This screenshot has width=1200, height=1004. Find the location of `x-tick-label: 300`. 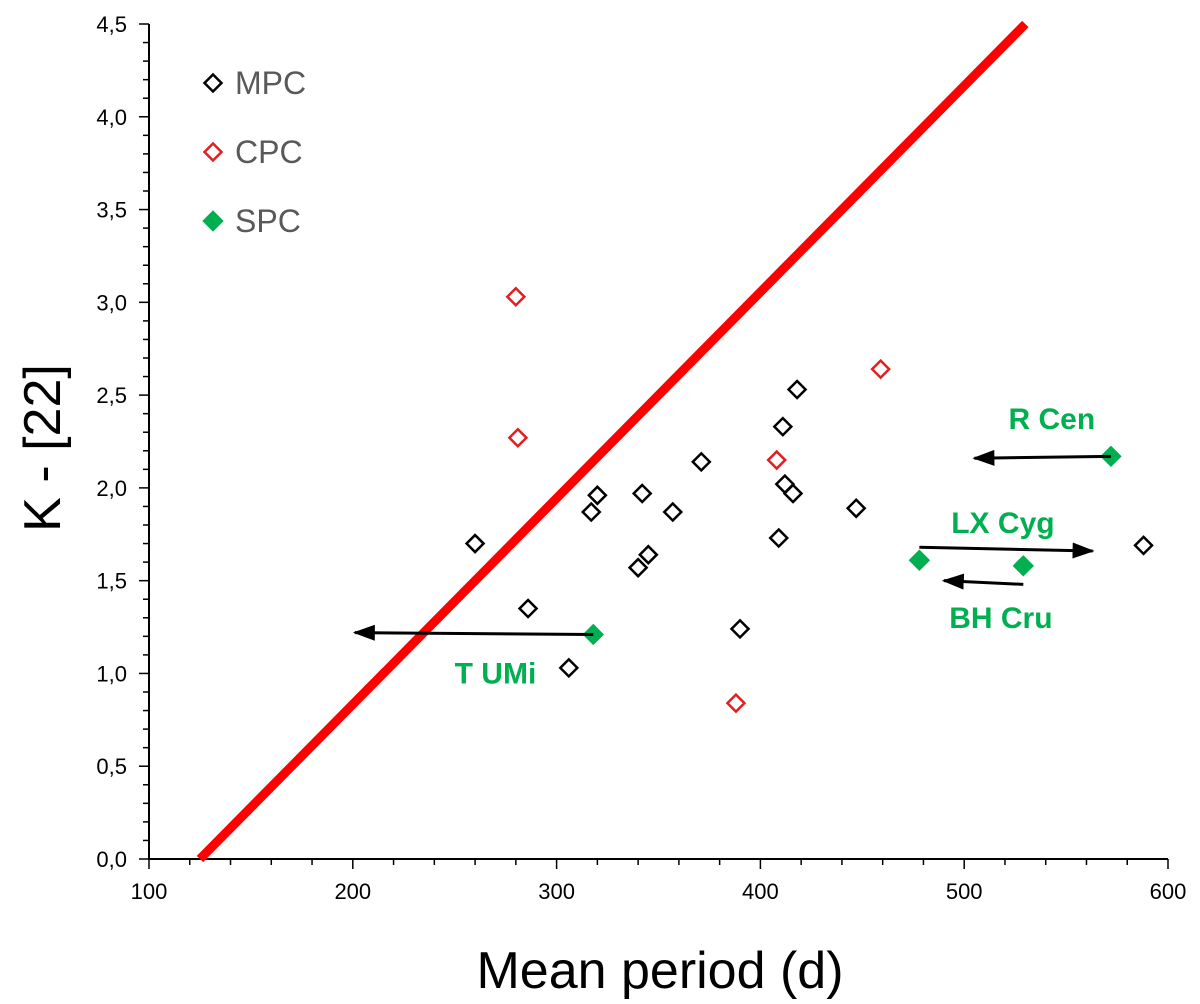

x-tick-label: 300 is located at coordinates (556, 891).